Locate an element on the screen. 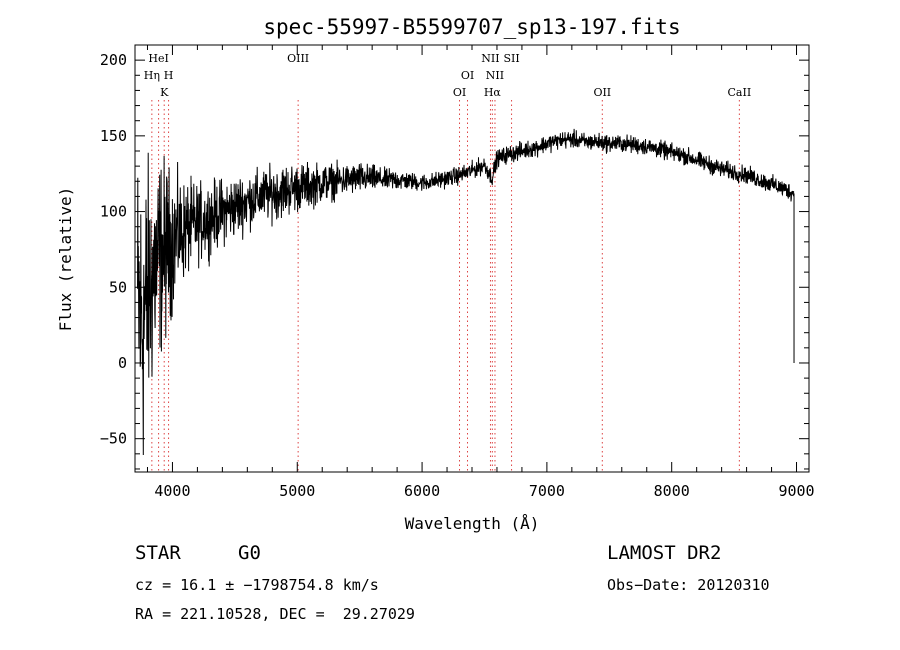  line-label: Hη is located at coordinates (152, 75).